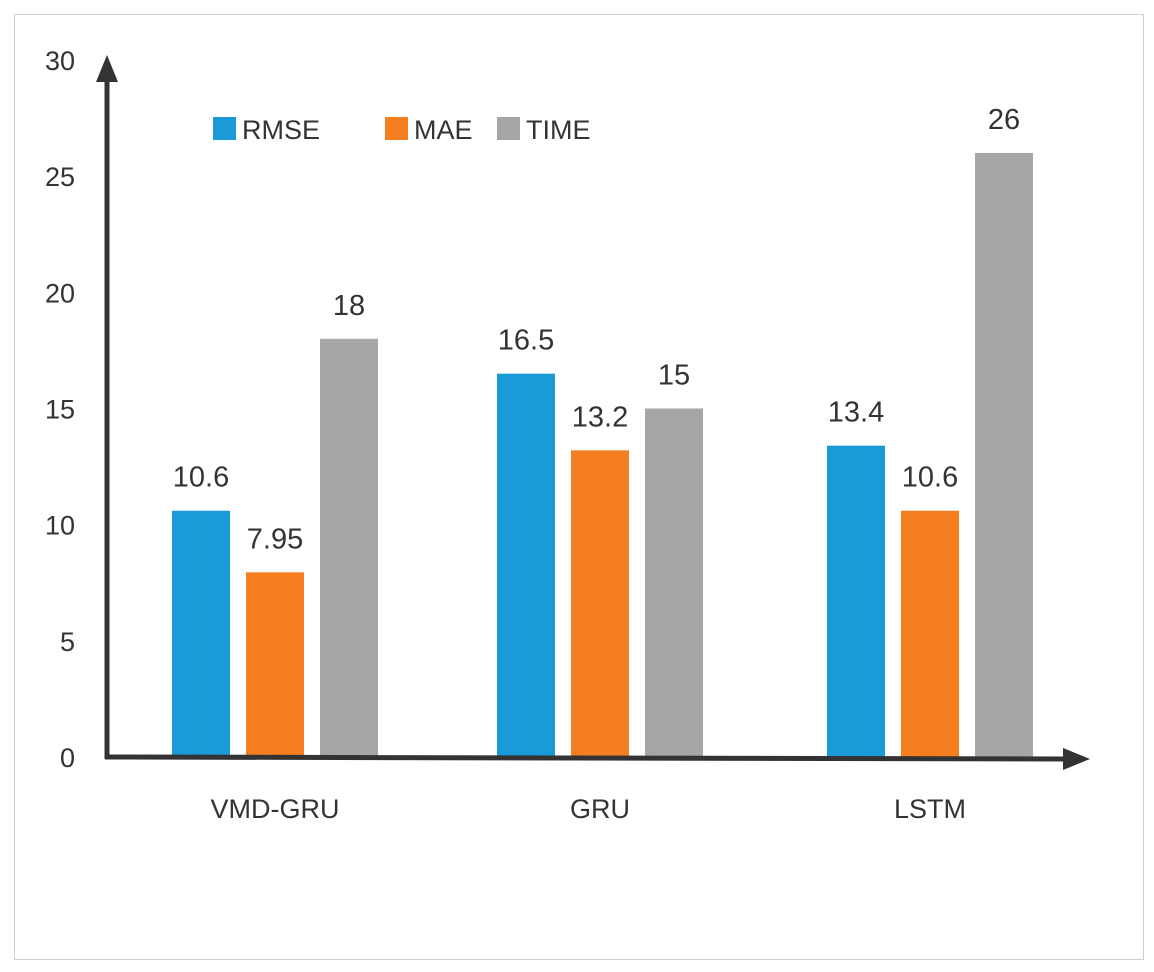  Describe the element at coordinates (508, 128) in the screenshot. I see `legend-swatch-time` at that location.